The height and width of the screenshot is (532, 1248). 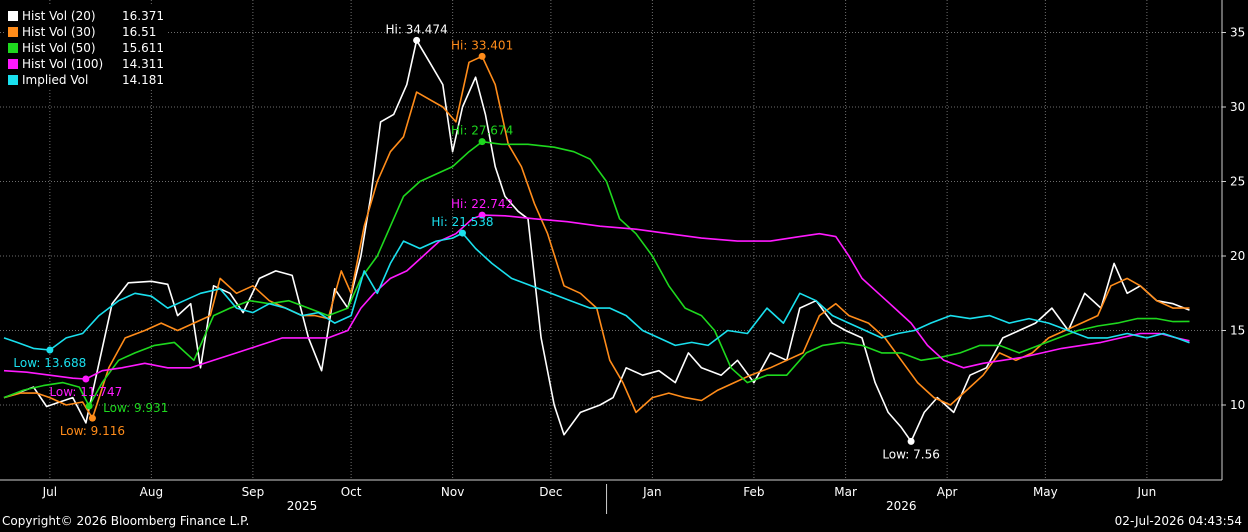 I want to click on y-tick-label: 20, so click(x=1237, y=256).